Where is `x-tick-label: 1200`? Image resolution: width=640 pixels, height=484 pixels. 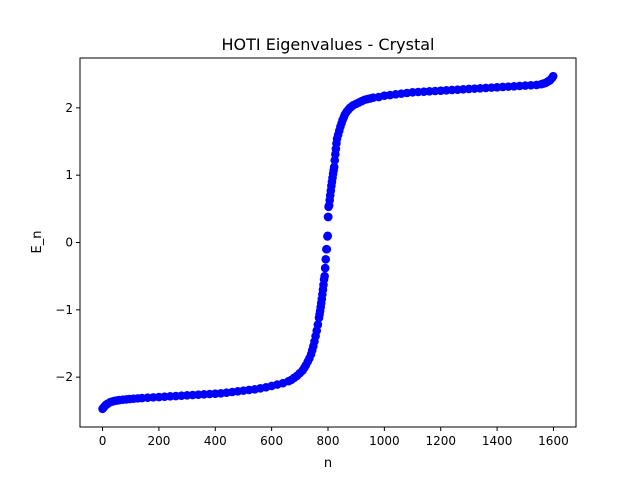 x-tick-label: 1200 is located at coordinates (440, 441).